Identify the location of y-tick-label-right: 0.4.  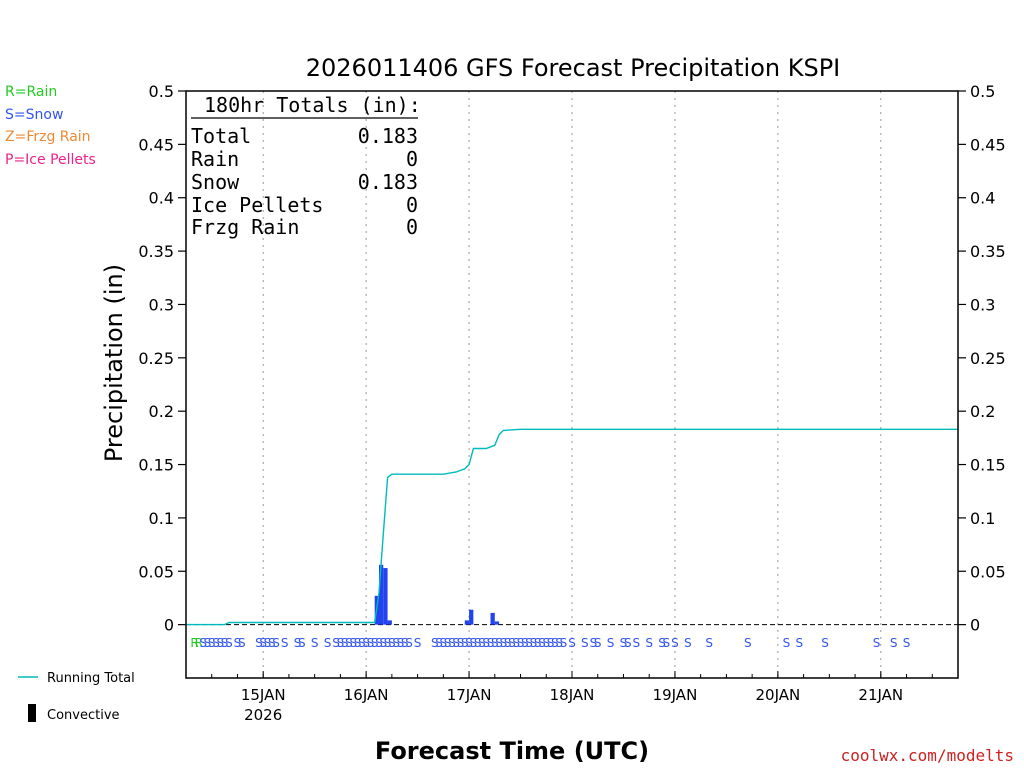
(982, 198).